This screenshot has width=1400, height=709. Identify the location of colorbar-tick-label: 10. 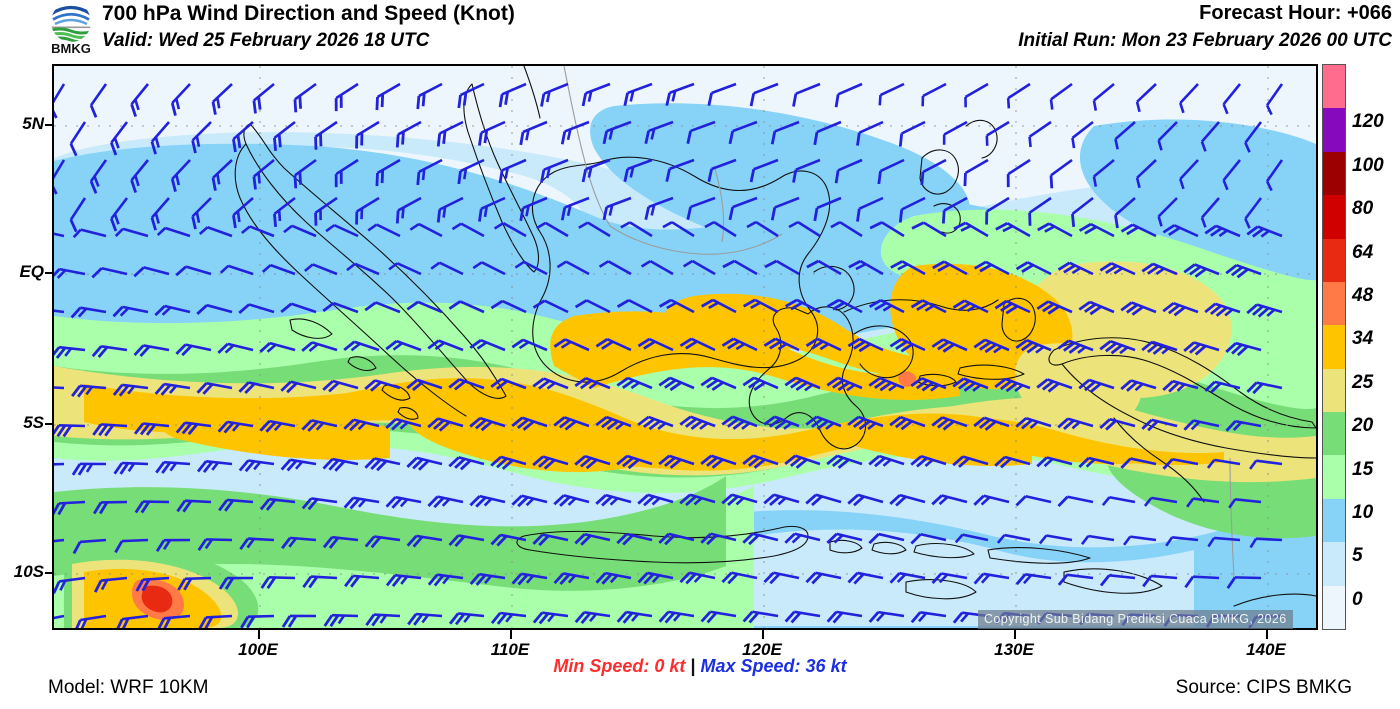
(1363, 512).